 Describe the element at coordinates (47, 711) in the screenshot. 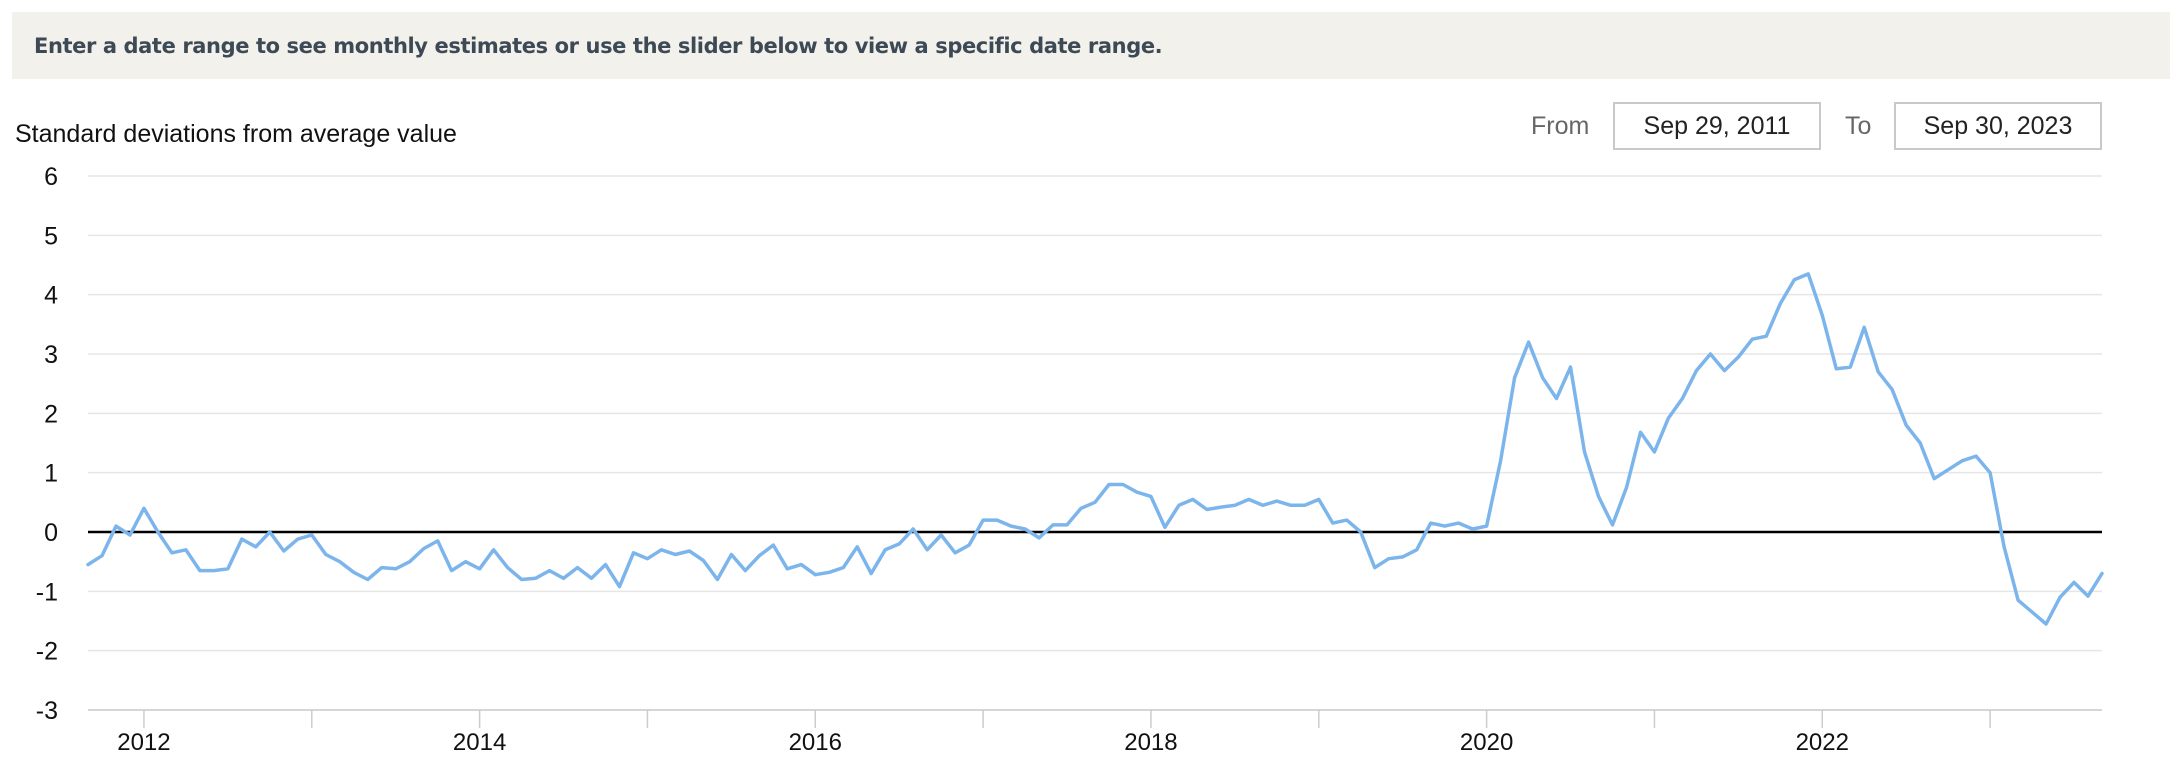

I see `y-tick-label: -3` at that location.